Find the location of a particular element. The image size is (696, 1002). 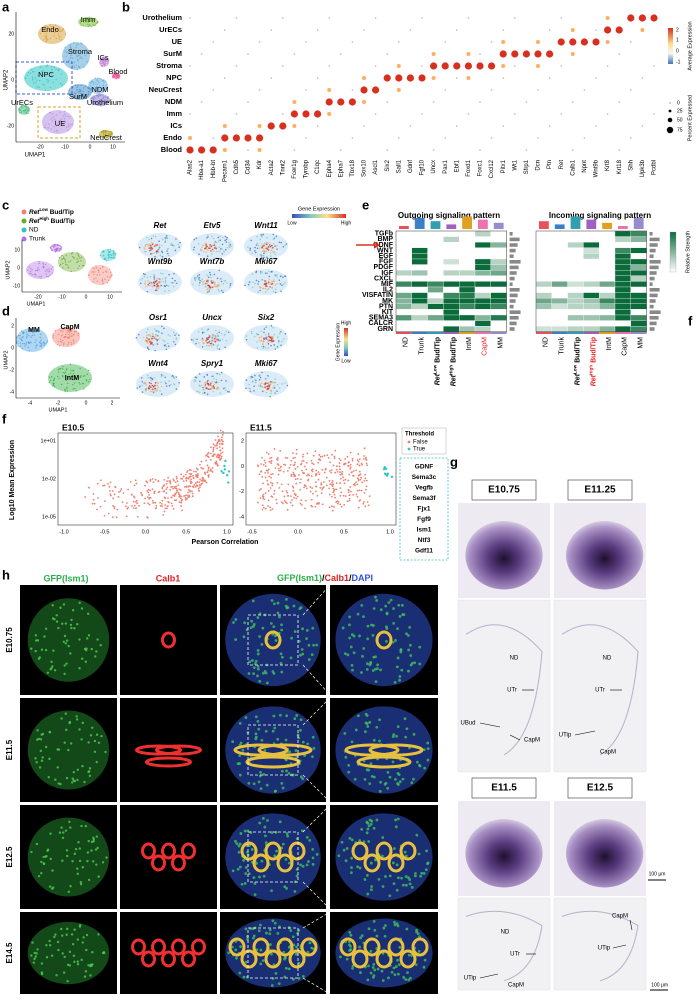

legend-title: Relative Strength is located at coordinates (688, 252).